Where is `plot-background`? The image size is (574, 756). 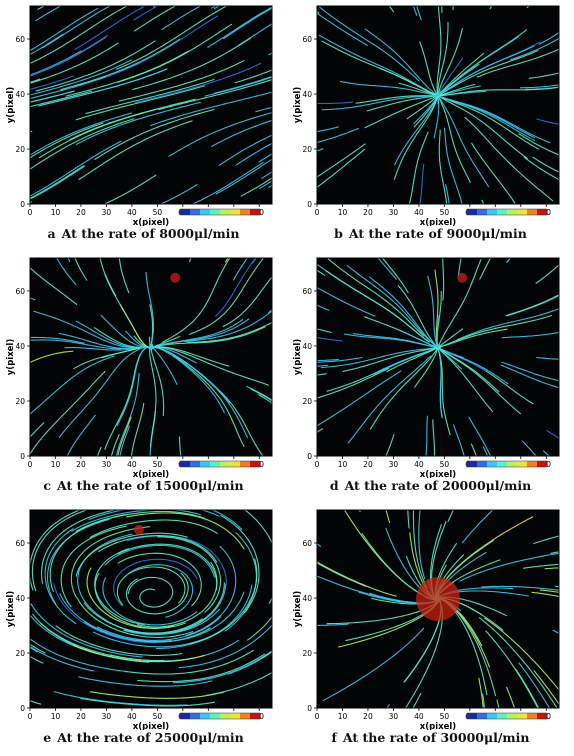
plot-background is located at coordinates (438, 105).